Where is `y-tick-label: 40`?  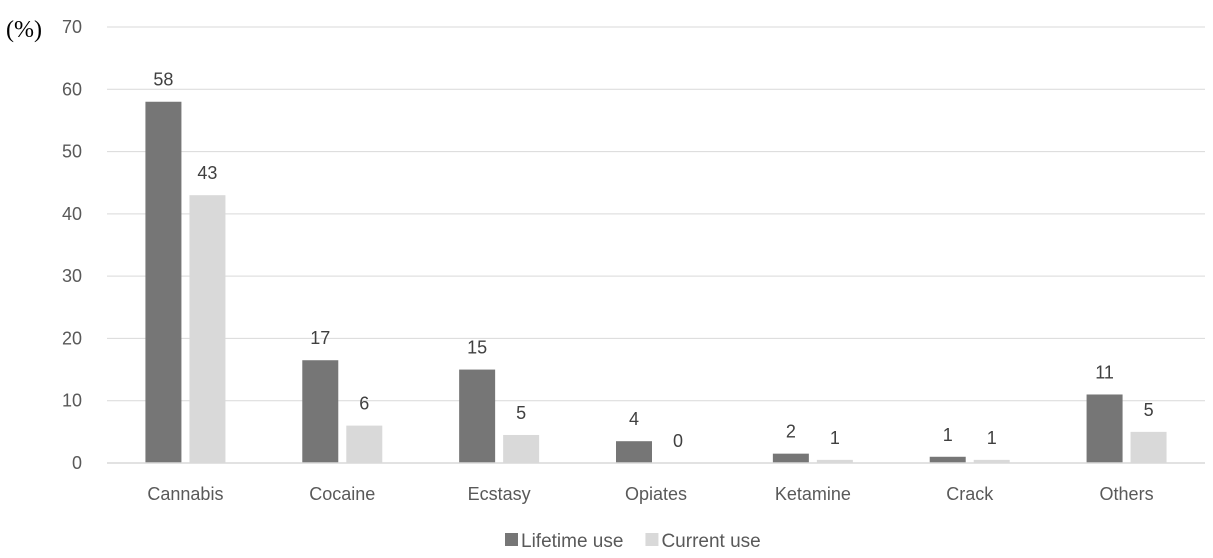 y-tick-label: 40 is located at coordinates (72, 214).